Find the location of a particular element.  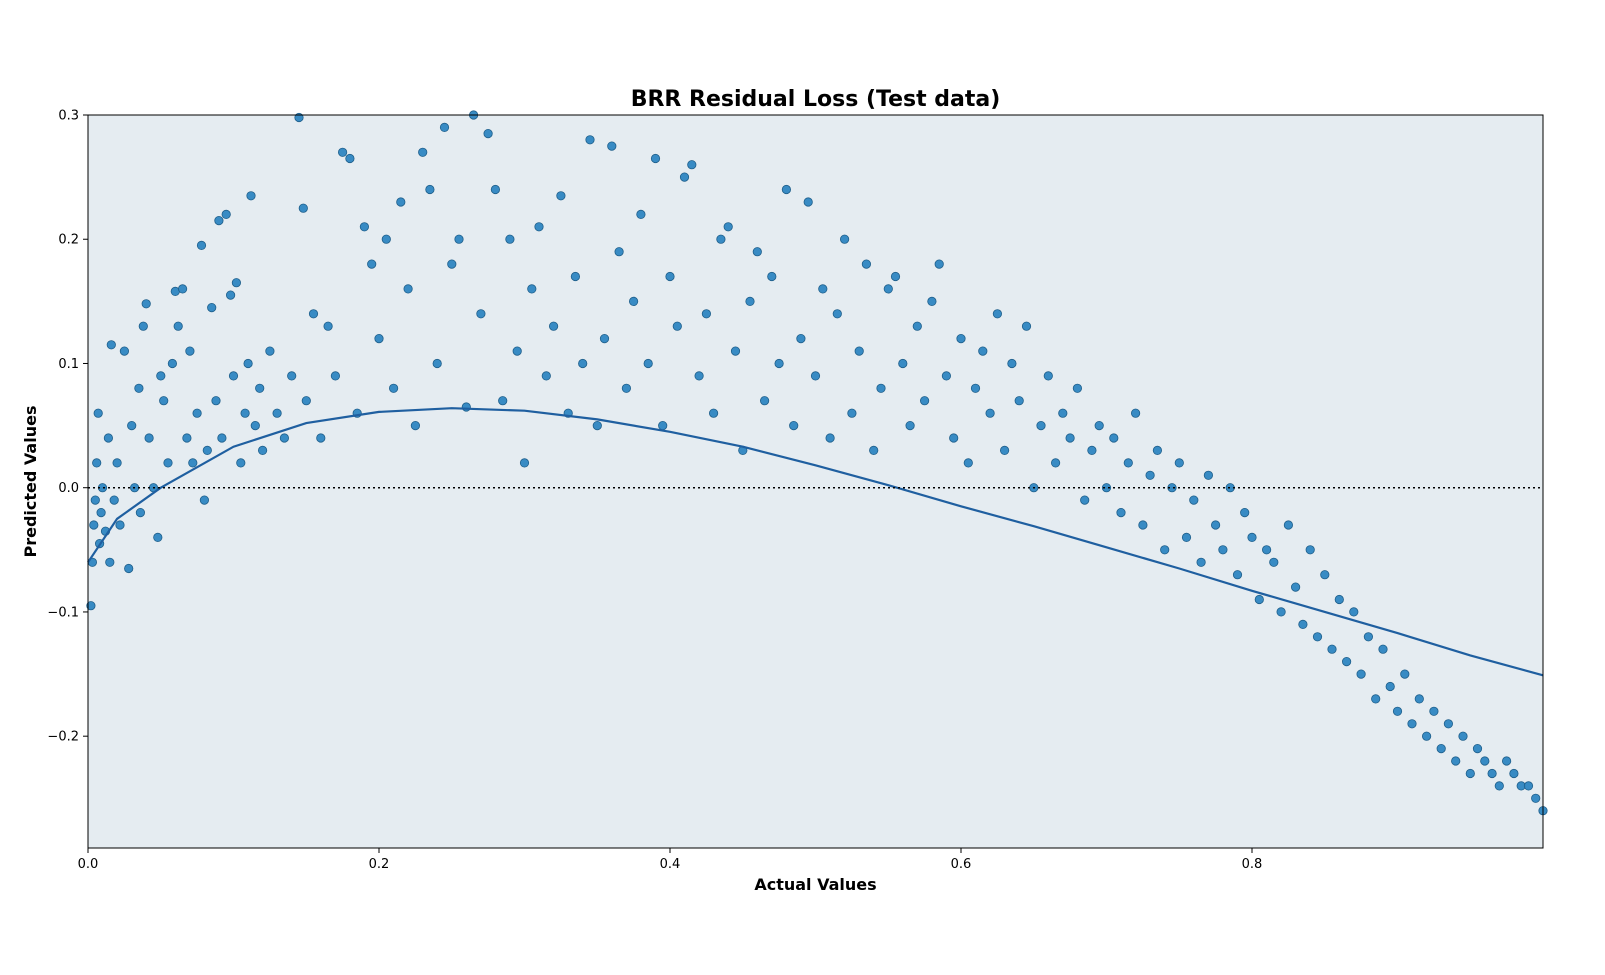

y-tick-label: 0.2 is located at coordinates (68, 240).